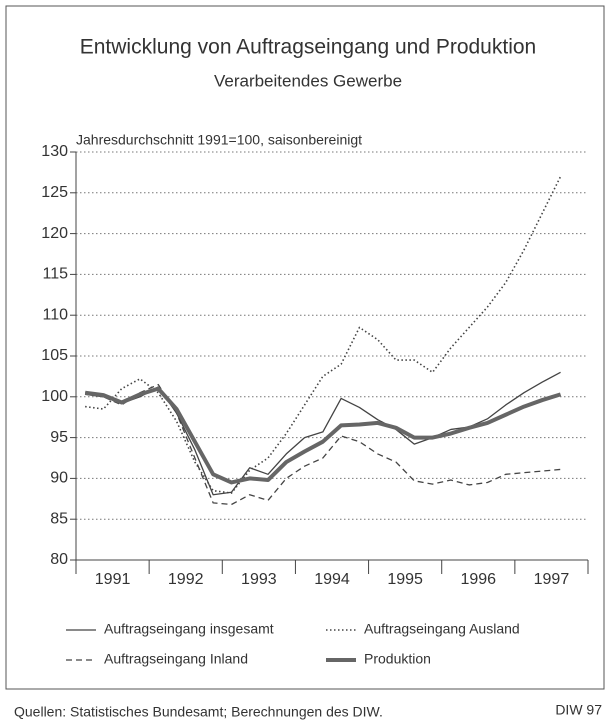 The height and width of the screenshot is (725, 610). Describe the element at coordinates (54, 355) in the screenshot. I see `y-tick-label: 105` at that location.